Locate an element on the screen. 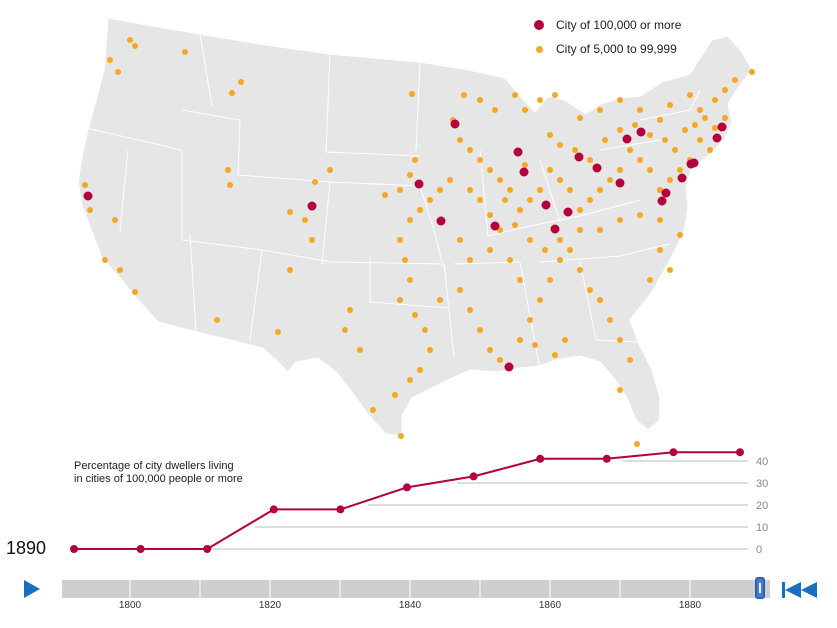  chart-y-ticks: 0 10 20 30 40 is located at coordinates (762, 506).